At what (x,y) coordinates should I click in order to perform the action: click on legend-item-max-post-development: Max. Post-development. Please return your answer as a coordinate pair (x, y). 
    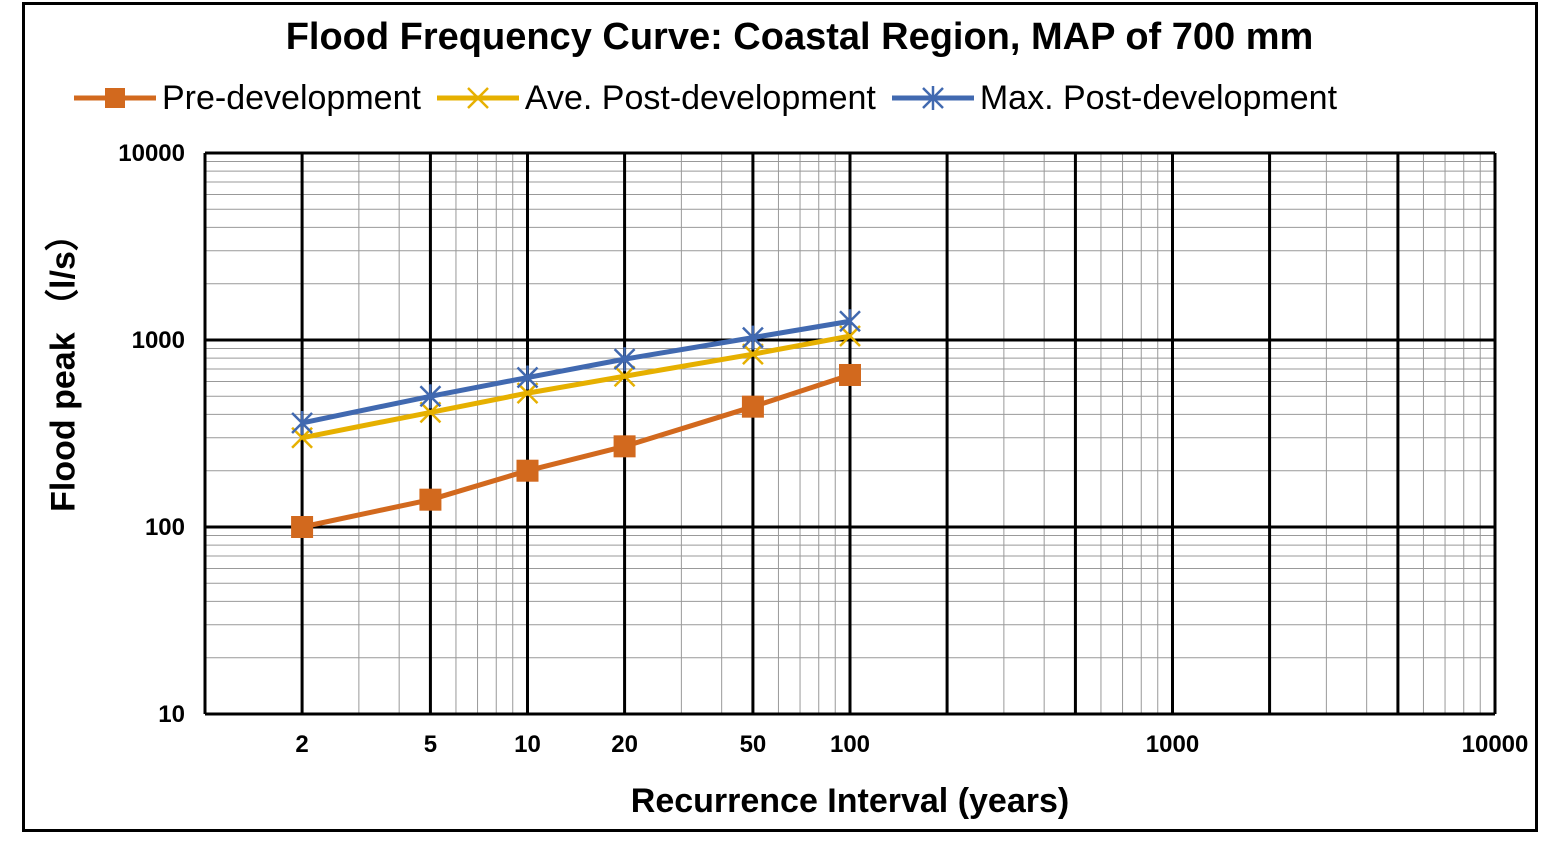
    Looking at the image, I should click on (1113, 98).